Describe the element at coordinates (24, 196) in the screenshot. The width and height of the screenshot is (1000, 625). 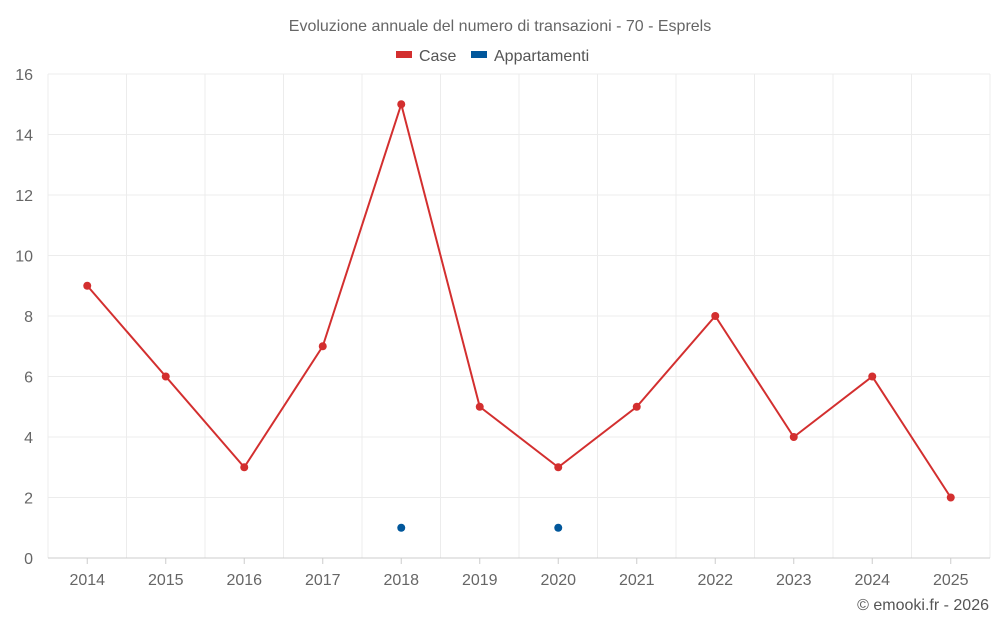
I see `y-tick-label: 12` at that location.